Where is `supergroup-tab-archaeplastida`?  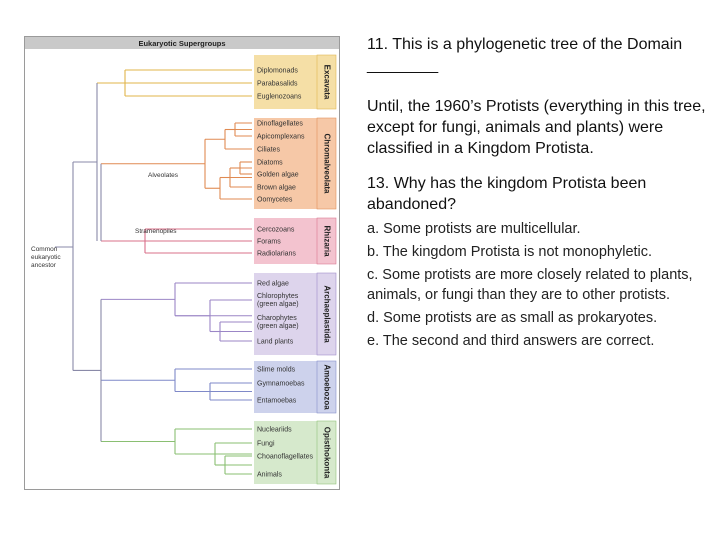
supergroup-tab-archaeplastida is located at coordinates (326, 314).